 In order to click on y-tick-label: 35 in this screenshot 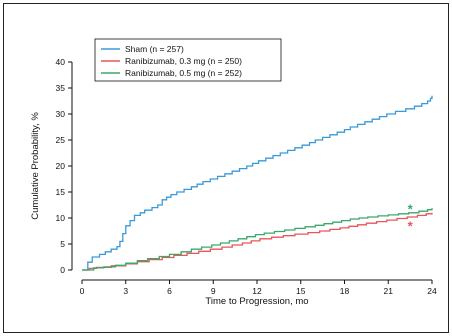, I will do `click(61, 88)`.